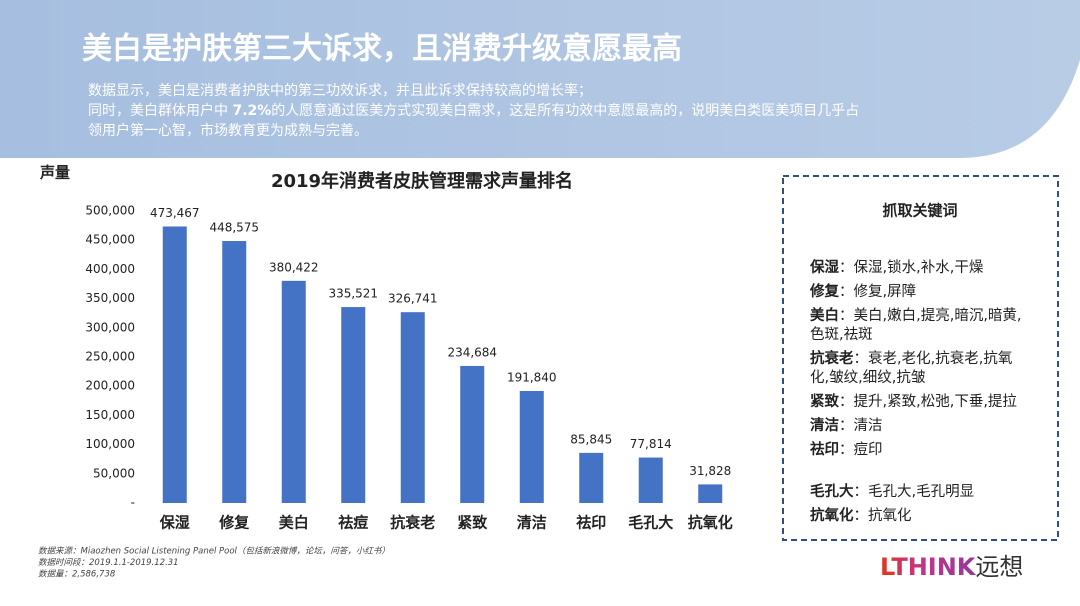  I want to click on keyword-term: 毛孔大, so click(832, 491).